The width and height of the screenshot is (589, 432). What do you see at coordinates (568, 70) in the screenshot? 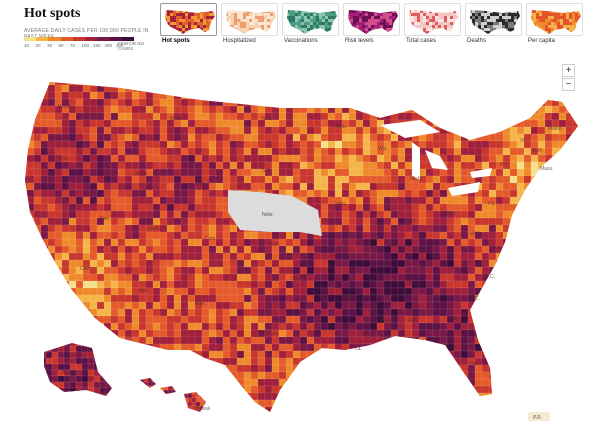
I see `zoom-in-button: +` at bounding box center [568, 70].